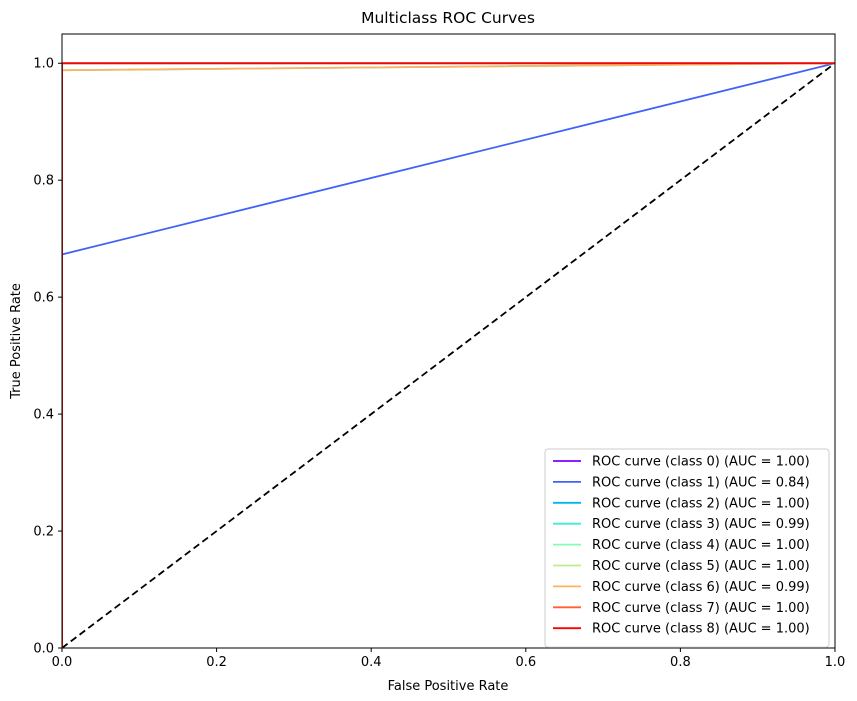 This screenshot has height=701, width=857. Describe the element at coordinates (701, 608) in the screenshot. I see `legend-label-class-7: ROC curve (class 7) (AUC = 1.00)` at that location.